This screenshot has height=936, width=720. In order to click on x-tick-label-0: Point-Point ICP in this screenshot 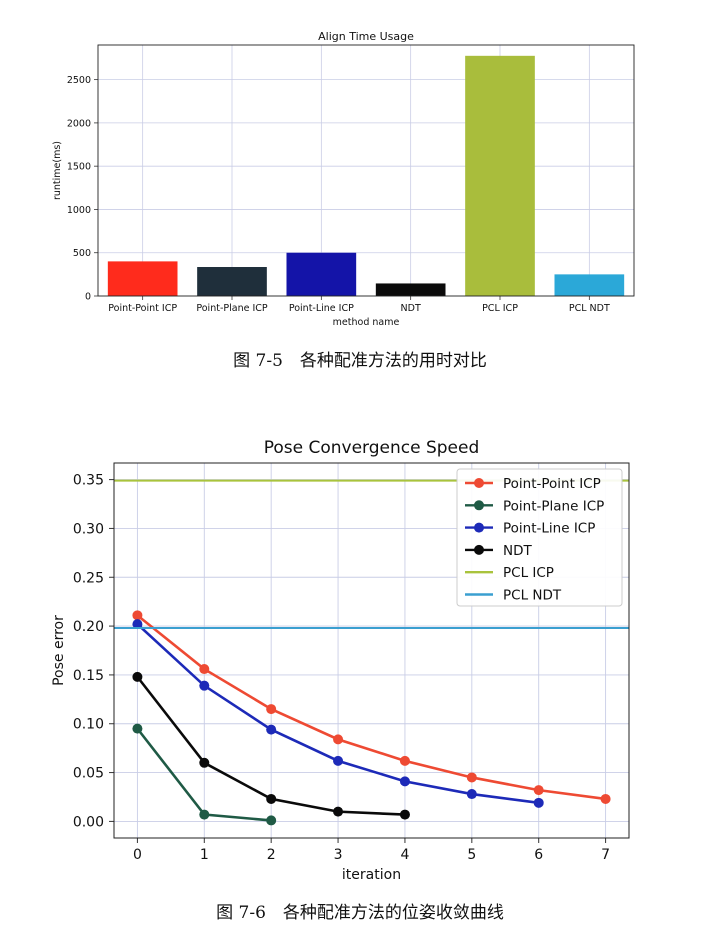, I will do `click(142, 308)`.